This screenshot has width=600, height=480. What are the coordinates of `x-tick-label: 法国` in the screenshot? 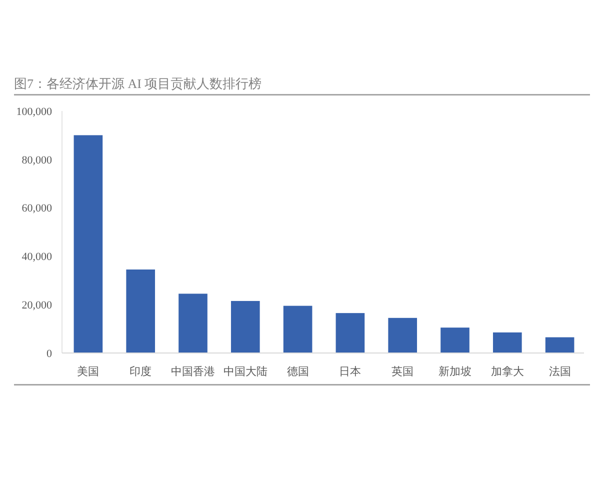 It's located at (559, 371).